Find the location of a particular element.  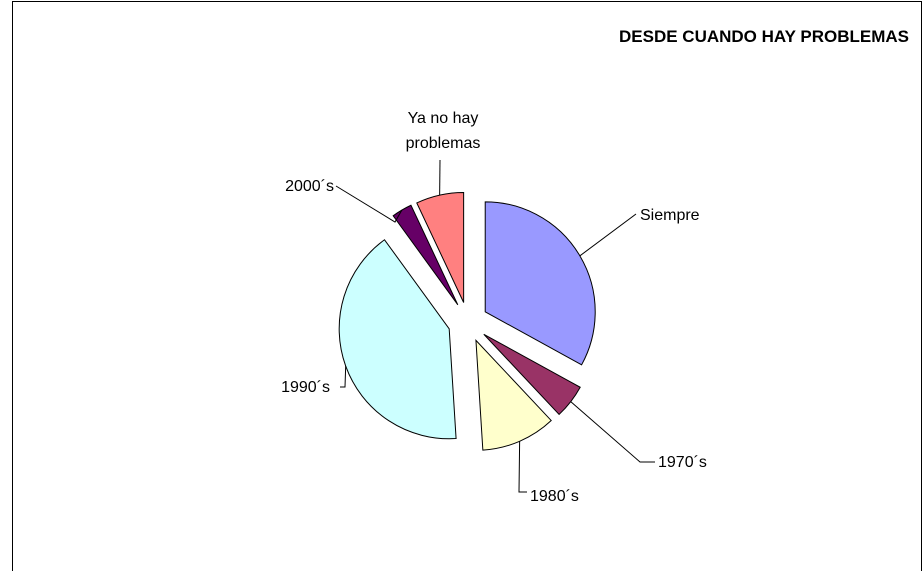

slice-label: Ya no hay problemas is located at coordinates (443, 131).